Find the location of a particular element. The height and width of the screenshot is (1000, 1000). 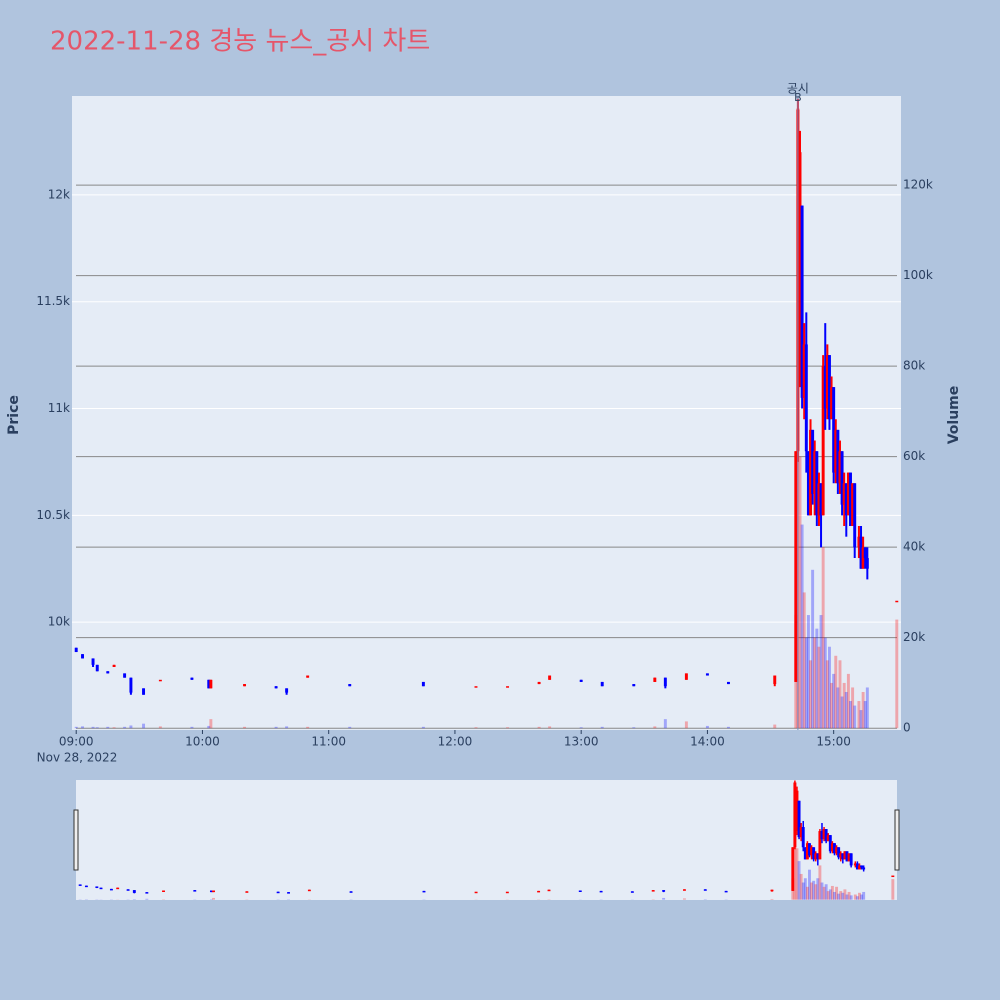

y2-tick-label: 100k is located at coordinates (918, 275).